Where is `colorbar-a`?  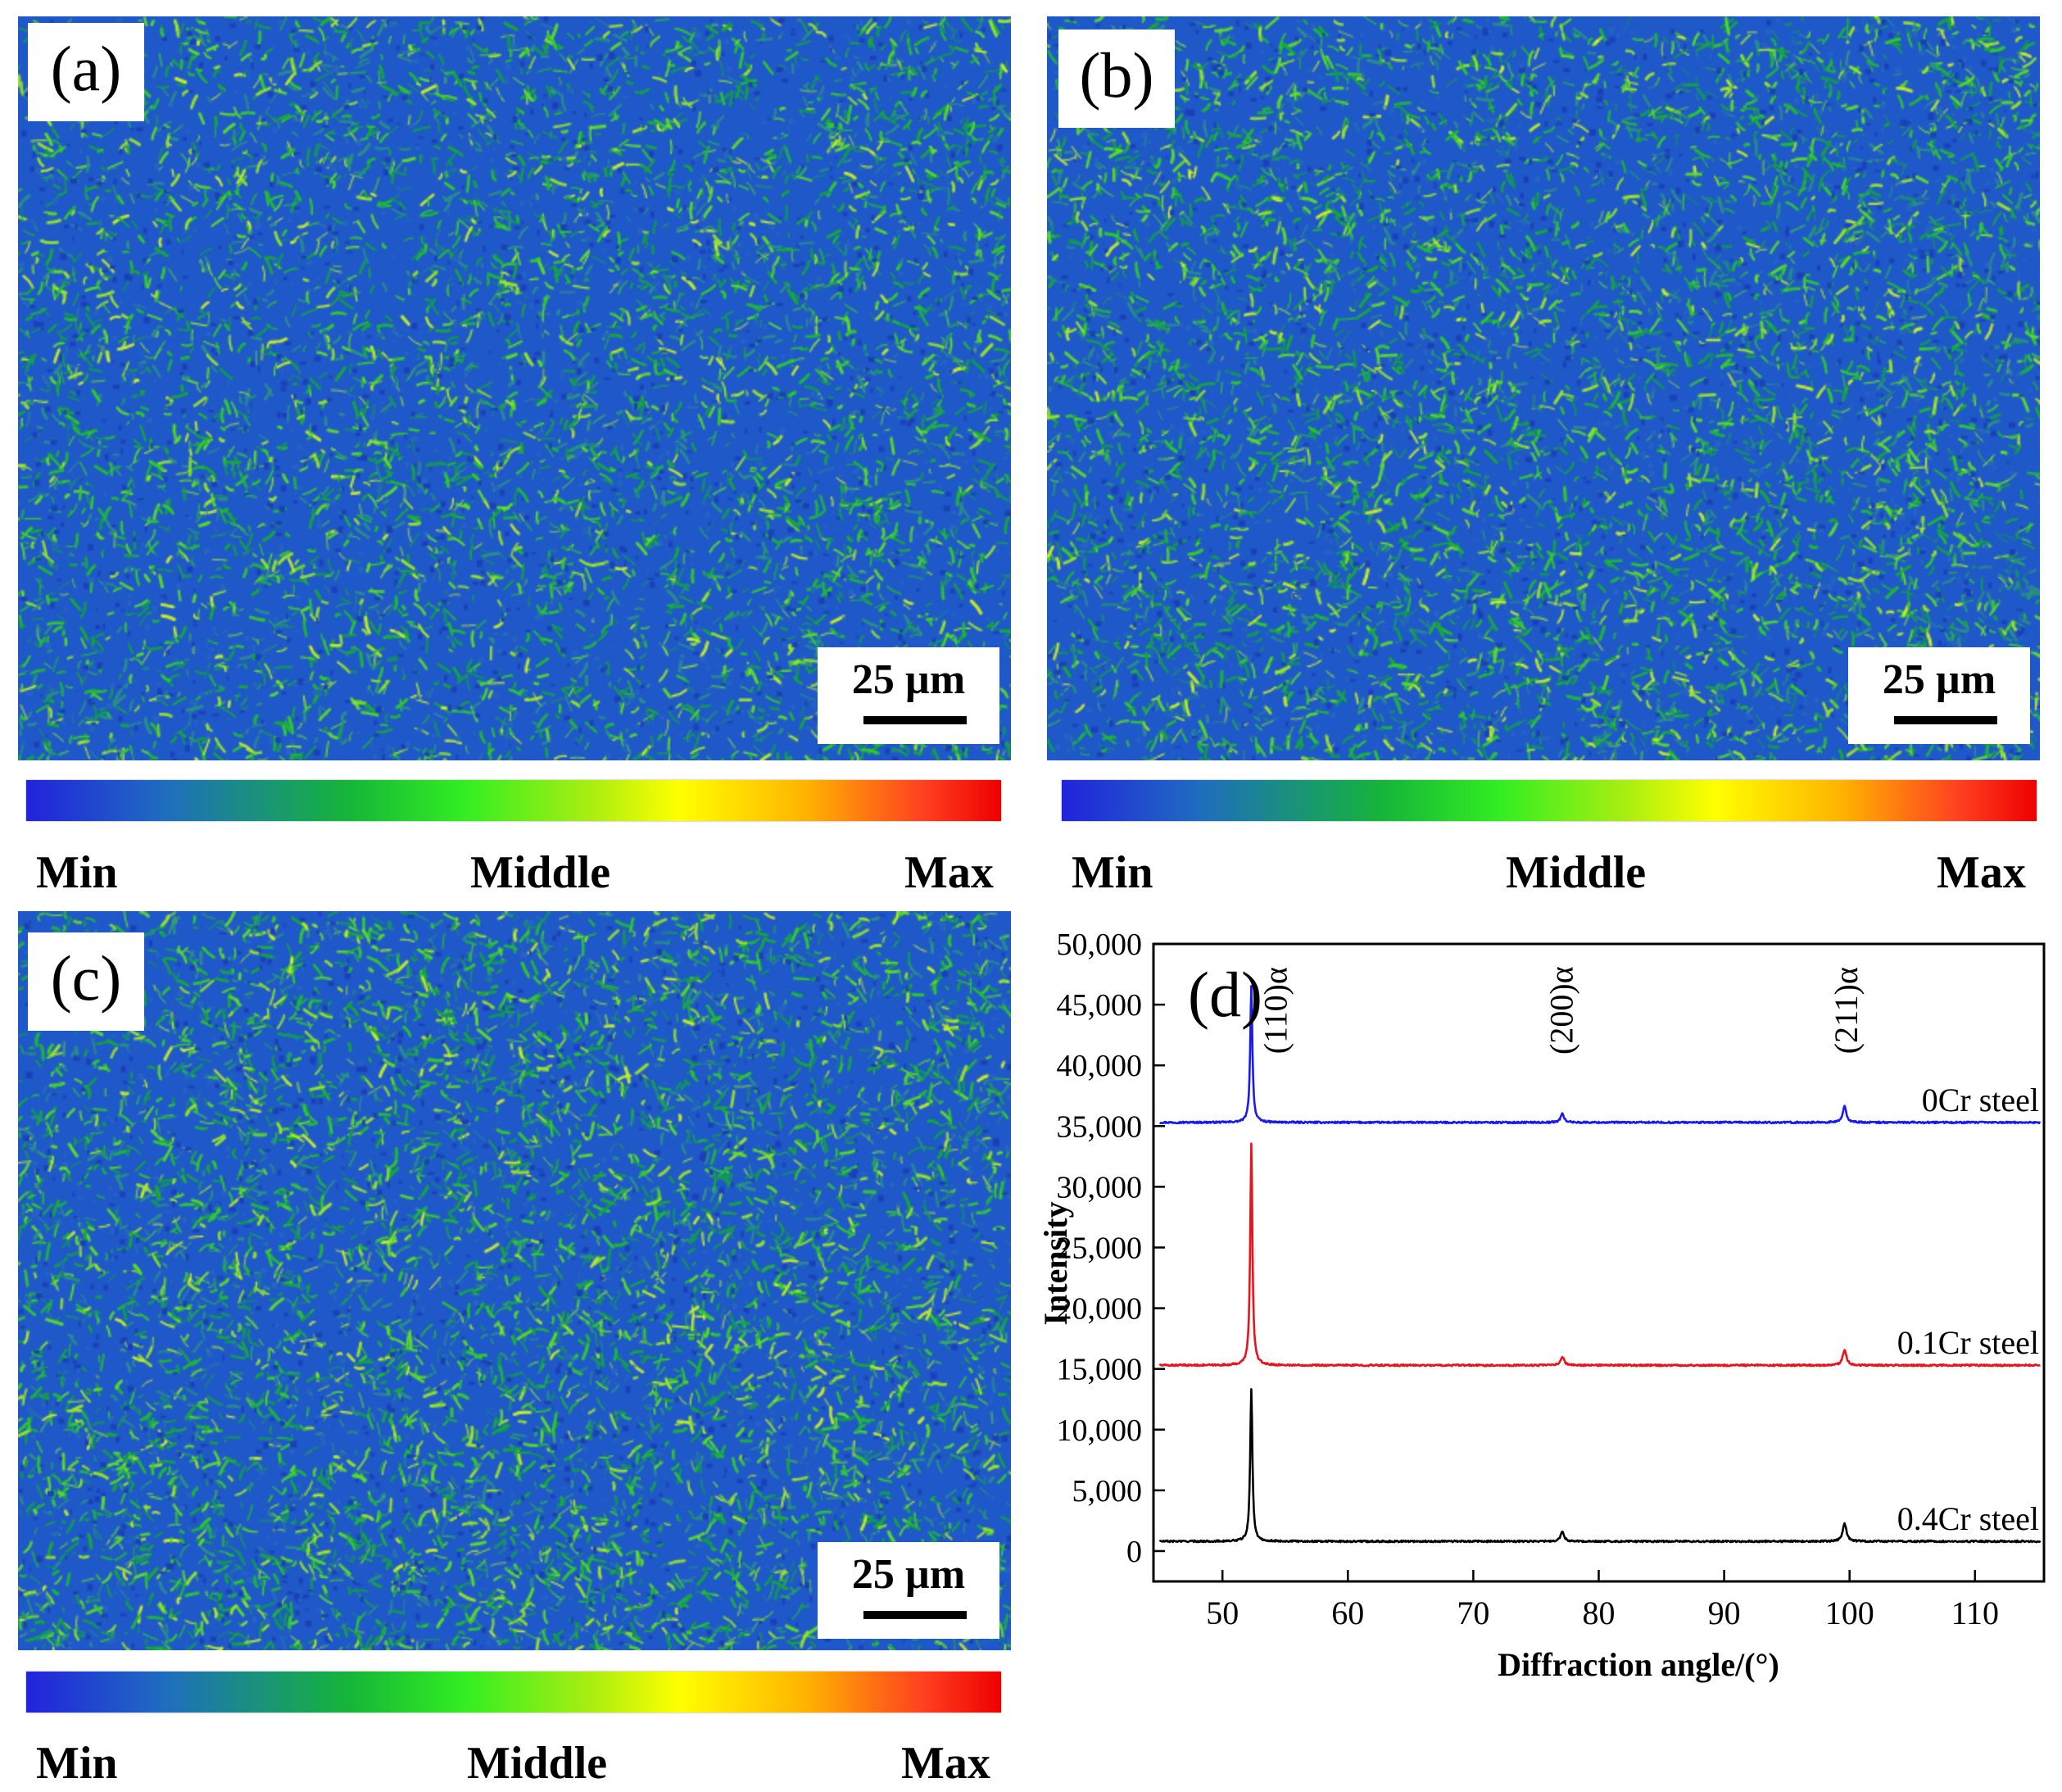
colorbar-a is located at coordinates (513, 800).